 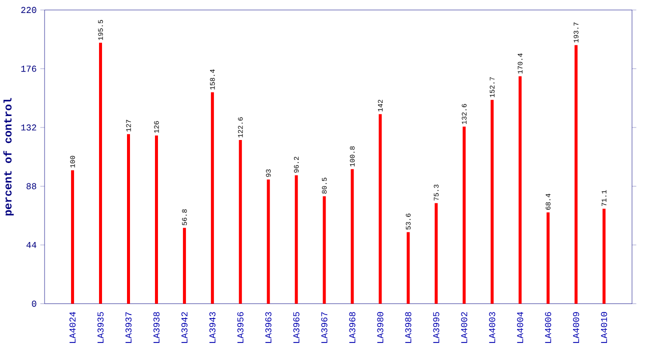 What do you see at coordinates (184, 328) in the screenshot?
I see `x-tick-label: LA3942` at bounding box center [184, 328].